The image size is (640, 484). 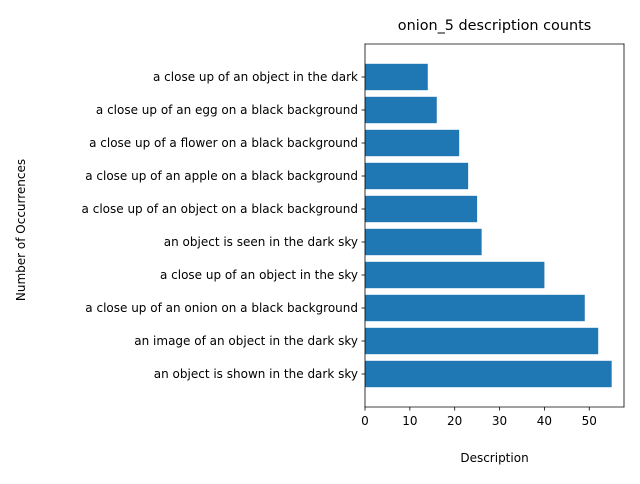 What do you see at coordinates (259, 275) in the screenshot?
I see `y-tick-label: a close up of an object in the sky` at bounding box center [259, 275].